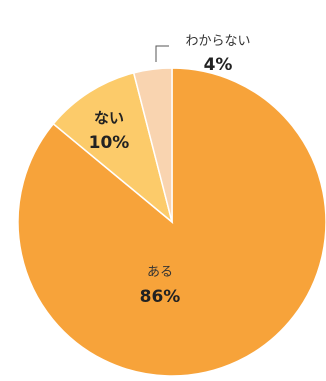 The height and width of the screenshot is (381, 326). What do you see at coordinates (217, 41) in the screenshot?
I see `label-wakaranai-category: わからない` at bounding box center [217, 41].